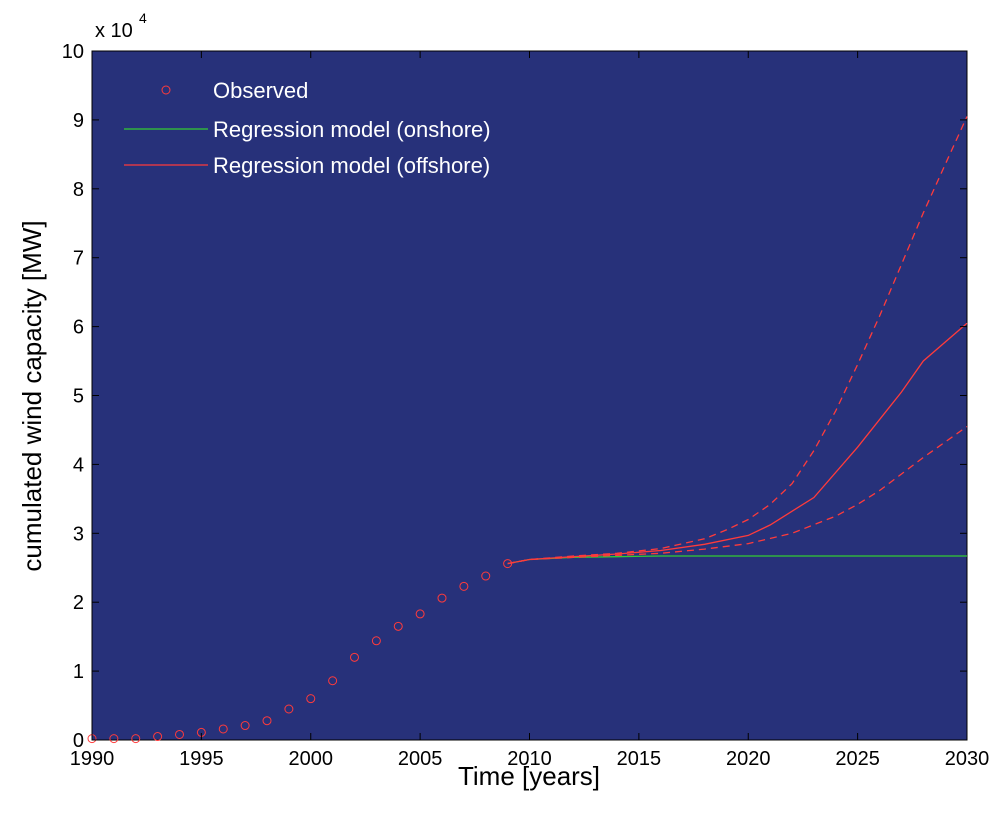  I want to click on y-multiplier-label: x 10, so click(114, 31).